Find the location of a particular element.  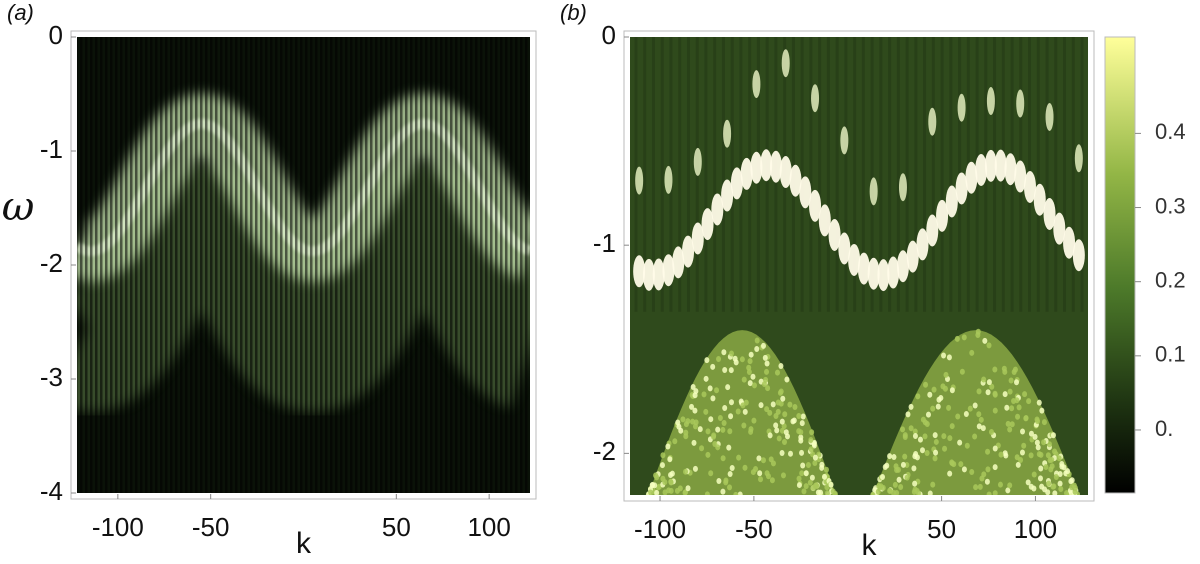

y-tick-label: 0 is located at coordinates (609, 35).